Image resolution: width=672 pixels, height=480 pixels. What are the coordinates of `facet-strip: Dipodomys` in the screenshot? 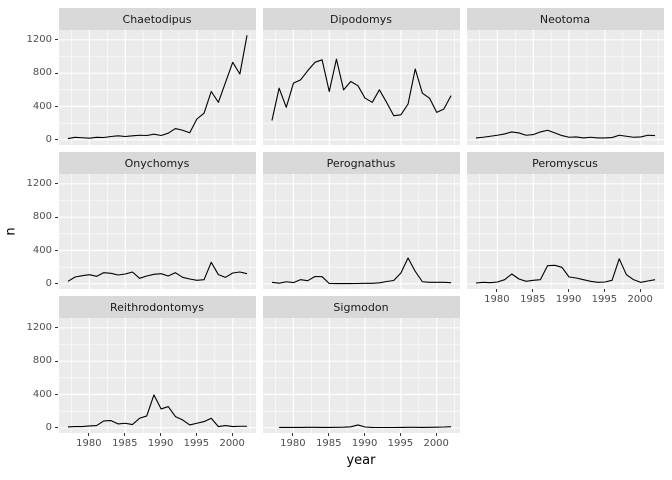 It's located at (361, 19).